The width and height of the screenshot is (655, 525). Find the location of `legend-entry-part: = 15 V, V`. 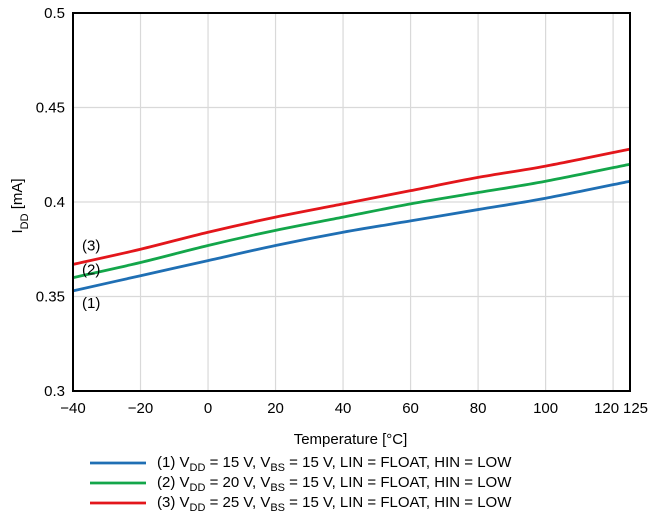

legend-entry-part: = 15 V, V is located at coordinates (237, 462).